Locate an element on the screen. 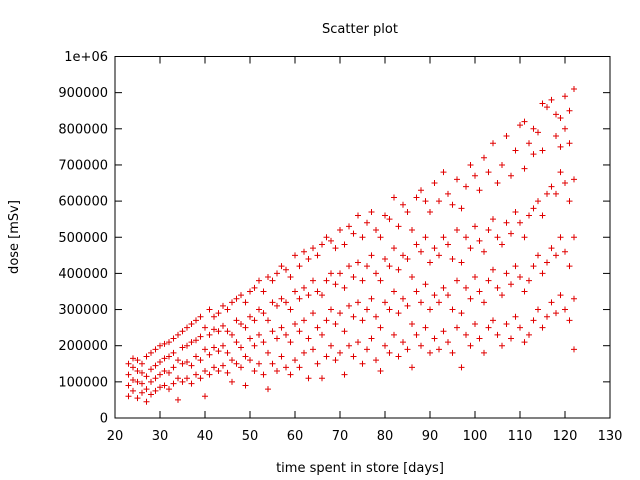  x-tick-label: 70 is located at coordinates (340, 436).